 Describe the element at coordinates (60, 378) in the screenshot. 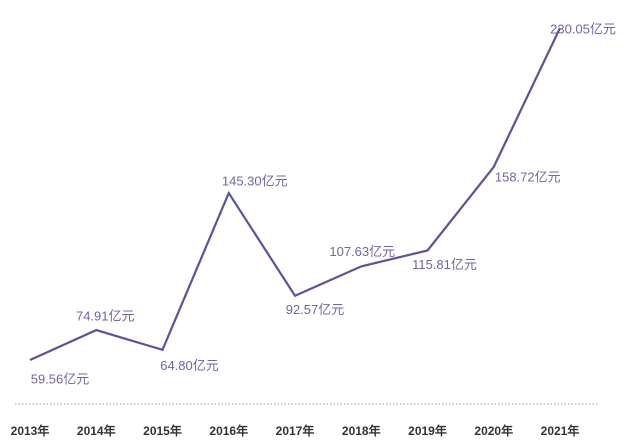

I see `value-label: 59.56亿元` at that location.